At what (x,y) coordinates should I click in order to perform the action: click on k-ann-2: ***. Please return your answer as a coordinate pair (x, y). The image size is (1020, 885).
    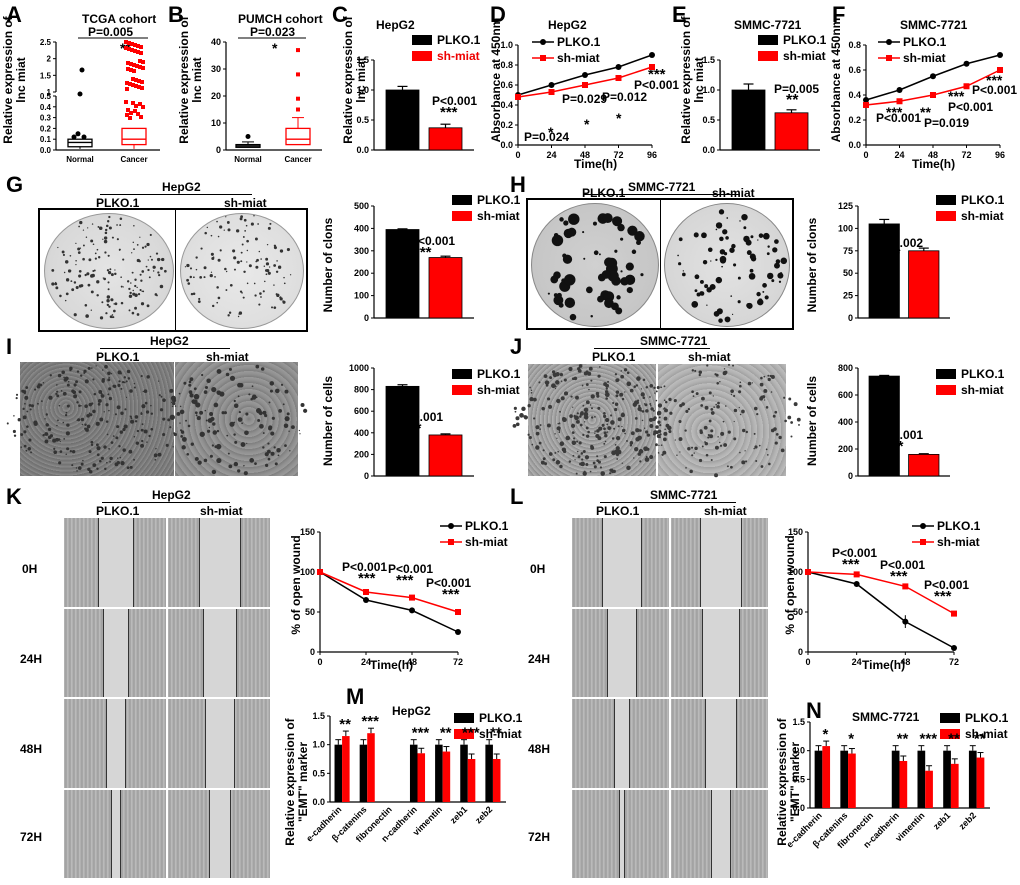
    Looking at the image, I should click on (367, 578).